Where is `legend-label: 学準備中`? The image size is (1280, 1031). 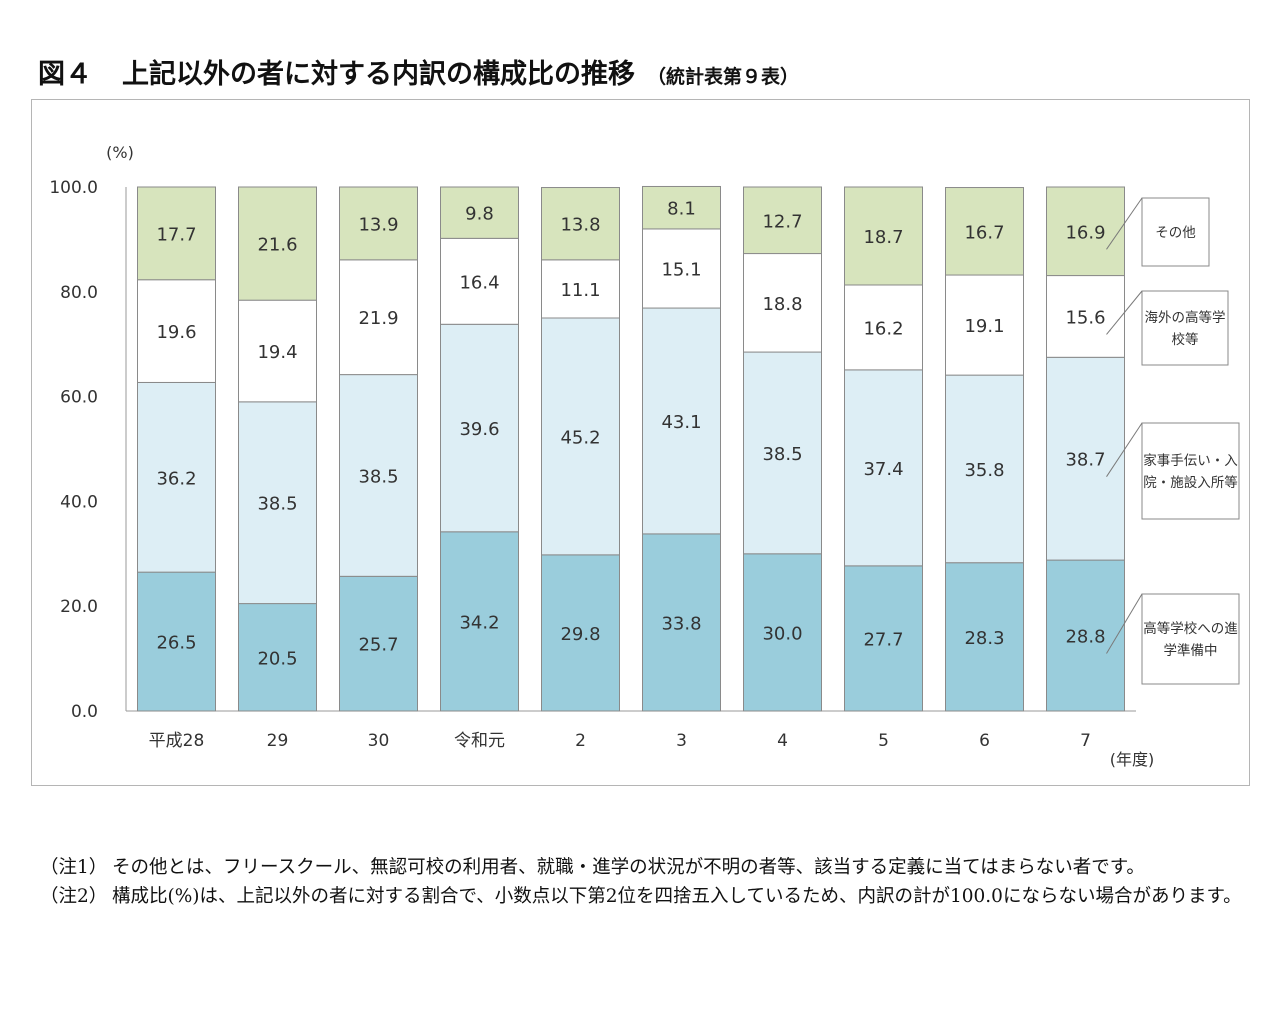
legend-label: 学準備中 is located at coordinates (1191, 651).